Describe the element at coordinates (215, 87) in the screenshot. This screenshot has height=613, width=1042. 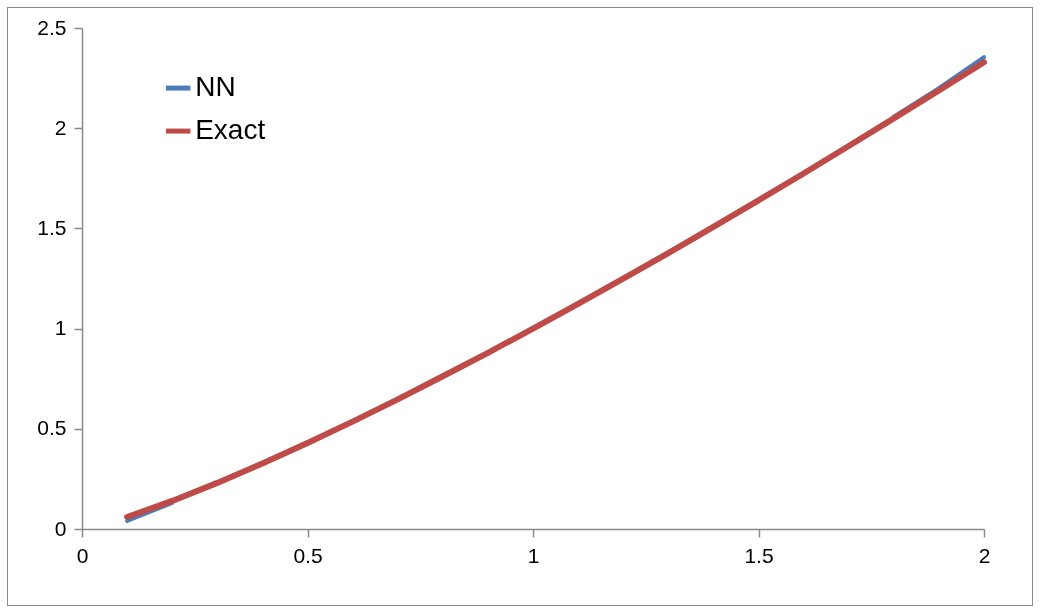
I see `legend-label: NN` at that location.